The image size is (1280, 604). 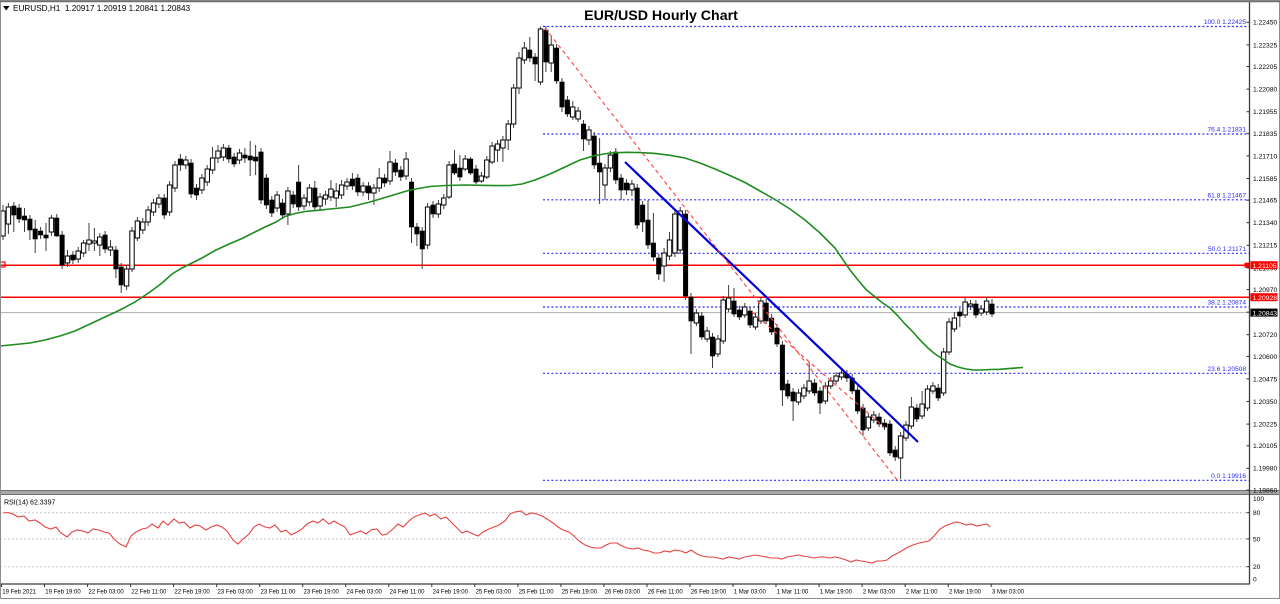 I want to click on svg-text: 23 Feb 19:00, so click(x=322, y=592).